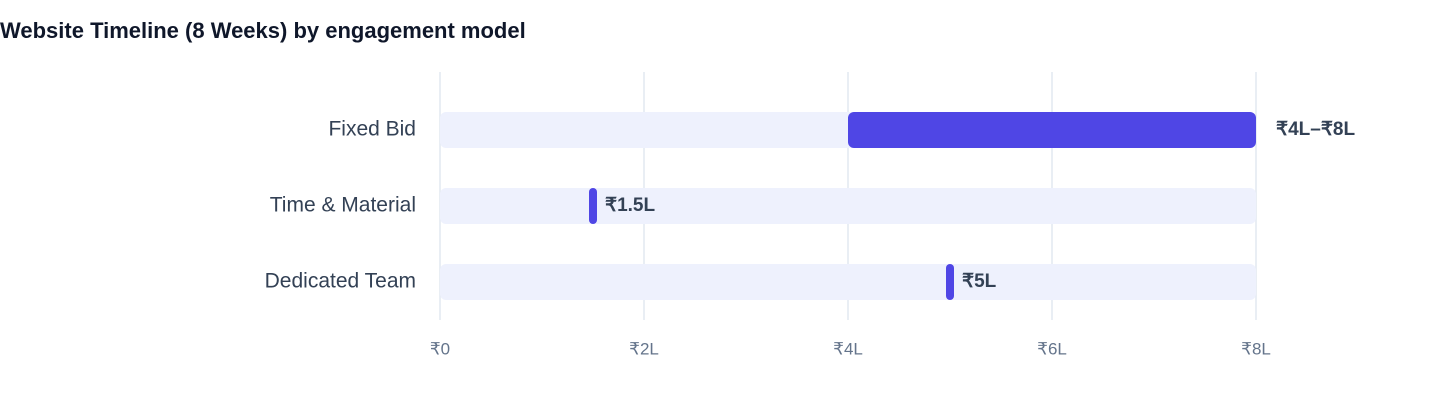 This screenshot has width=1440, height=408. Describe the element at coordinates (340, 281) in the screenshot. I see `y-tick-label: Dedicated Team` at that location.